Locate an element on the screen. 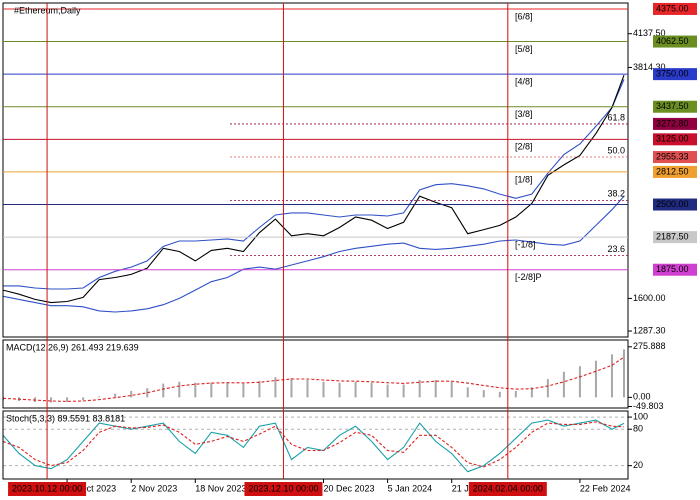 The image size is (700, 500). y-tick-label: 0.00 is located at coordinates (642, 397).